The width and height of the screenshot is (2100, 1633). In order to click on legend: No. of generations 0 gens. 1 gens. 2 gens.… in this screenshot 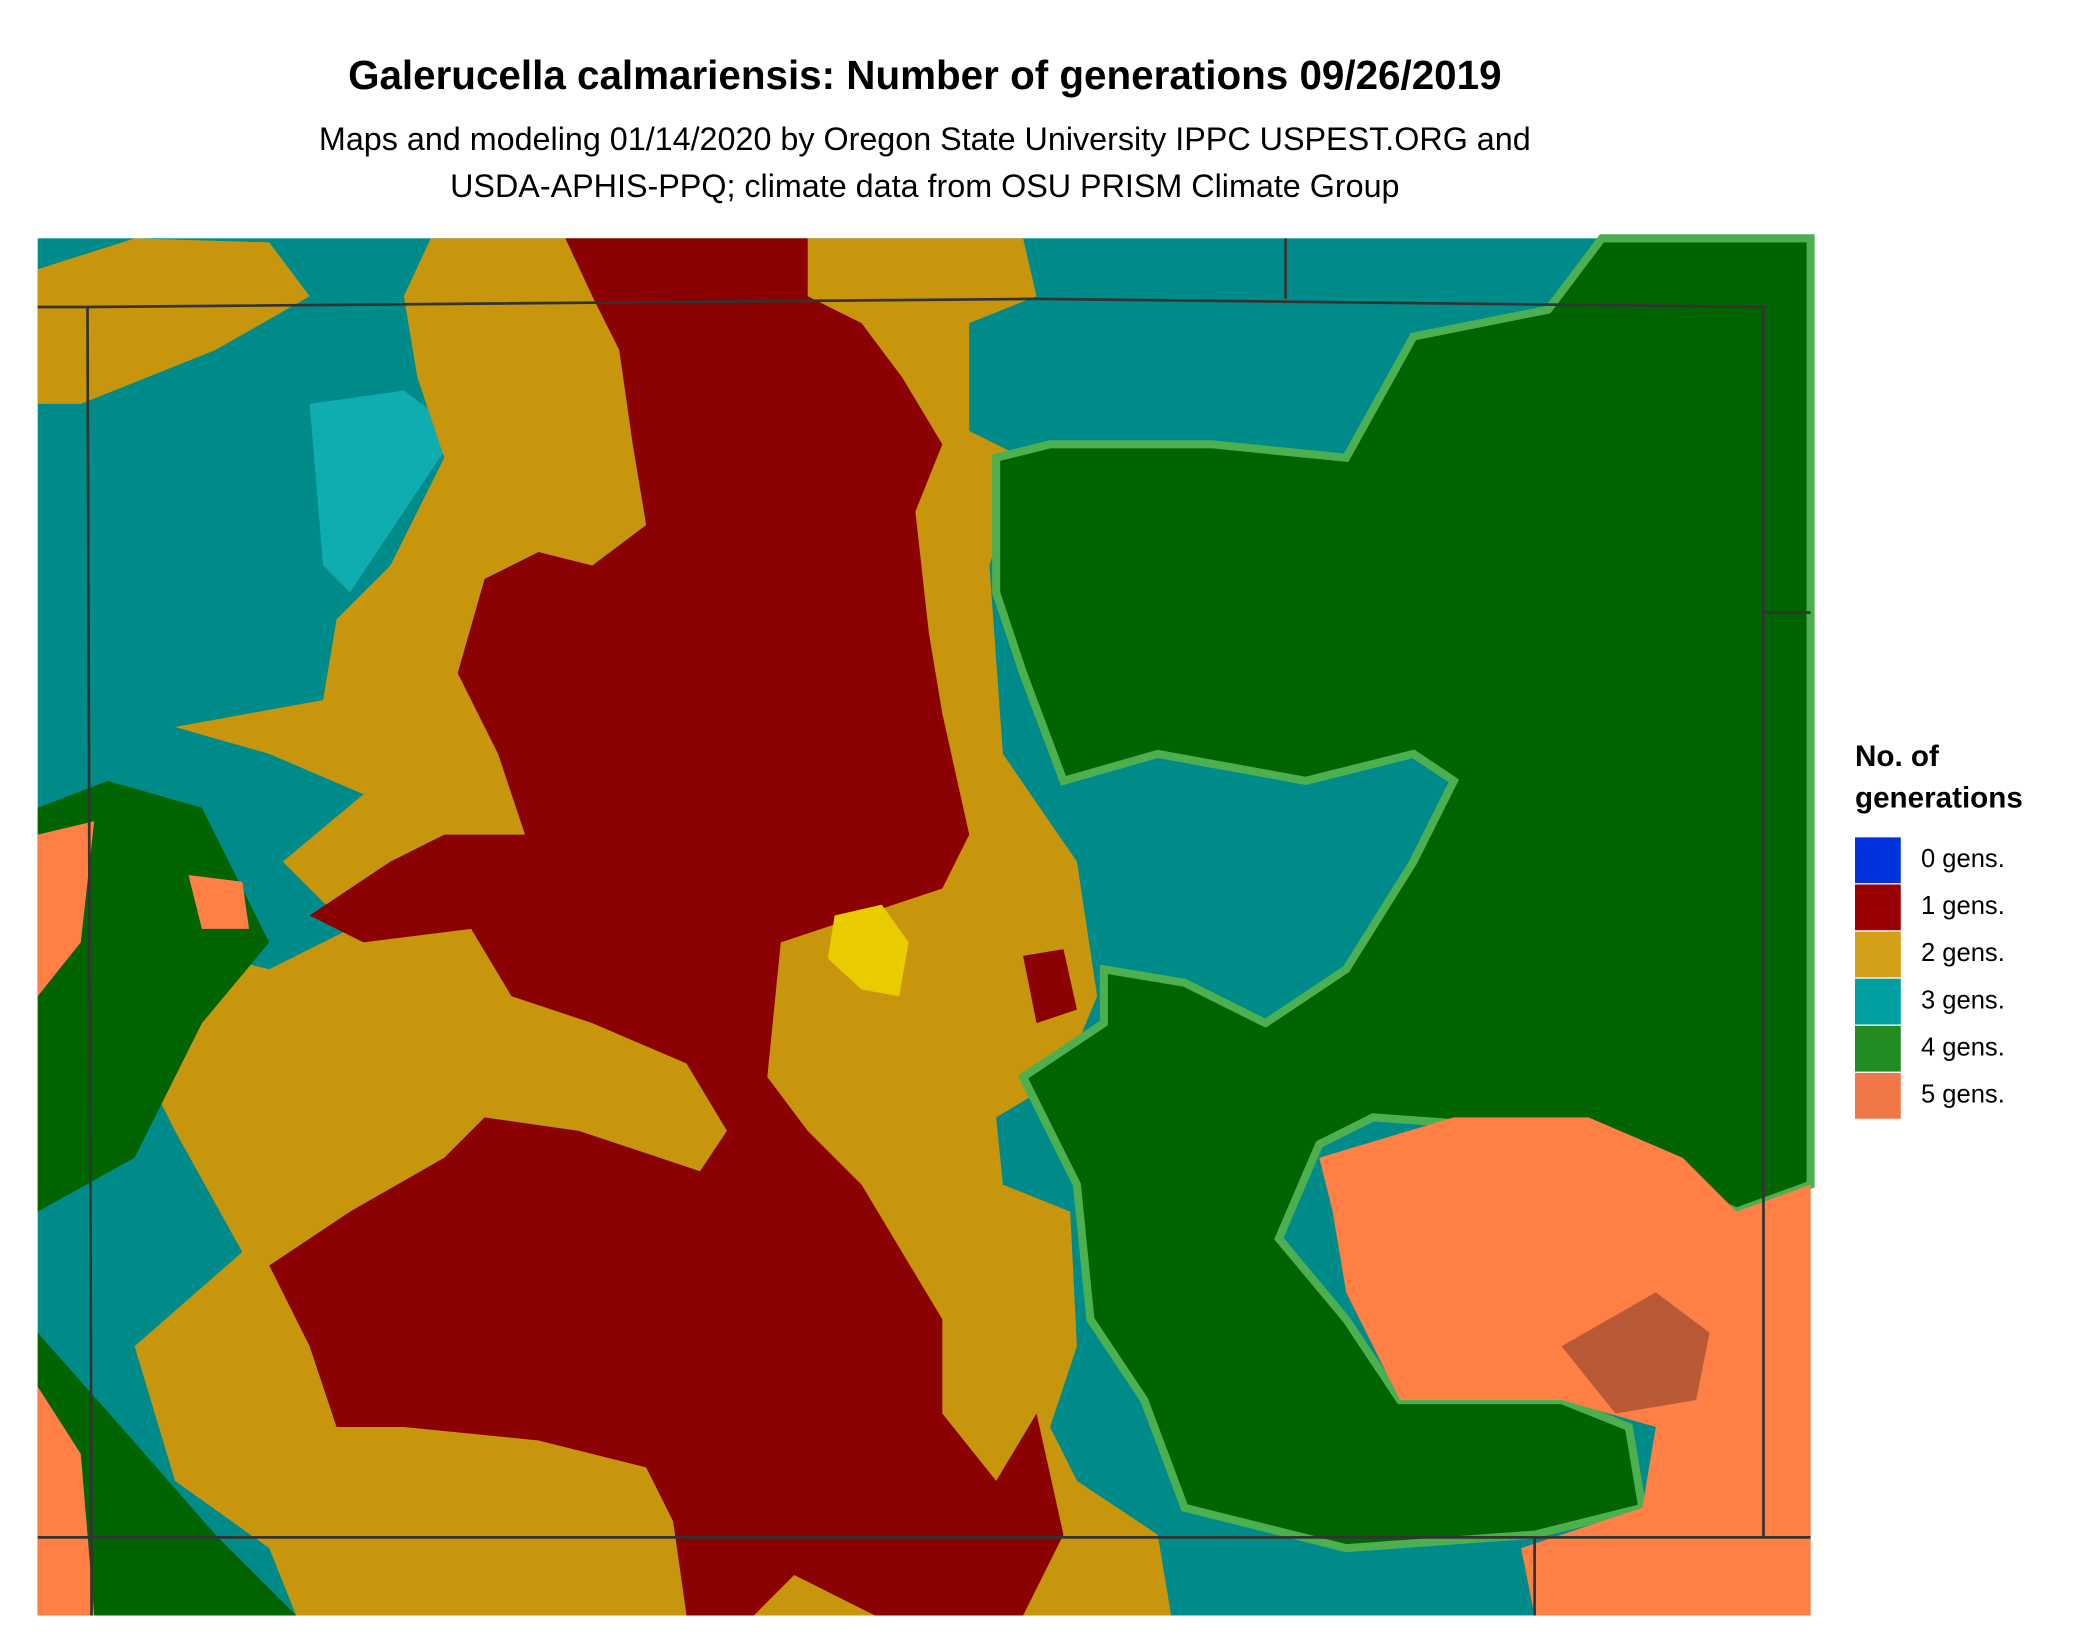, I will do `click(1939, 929)`.